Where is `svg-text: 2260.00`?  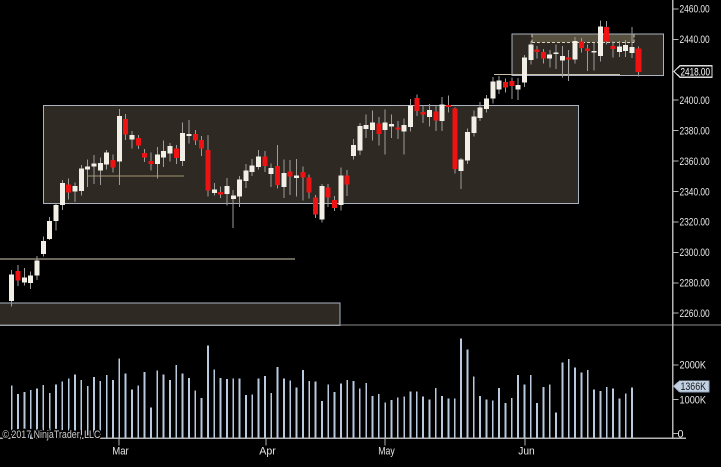 svg-text: 2260.00 is located at coordinates (695, 314).